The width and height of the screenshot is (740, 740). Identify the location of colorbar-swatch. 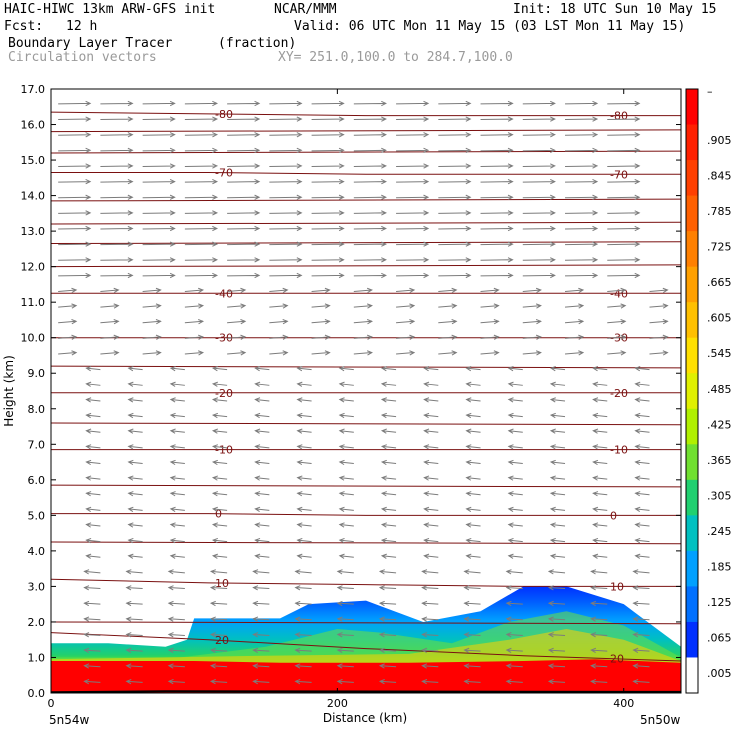
(692, 320).